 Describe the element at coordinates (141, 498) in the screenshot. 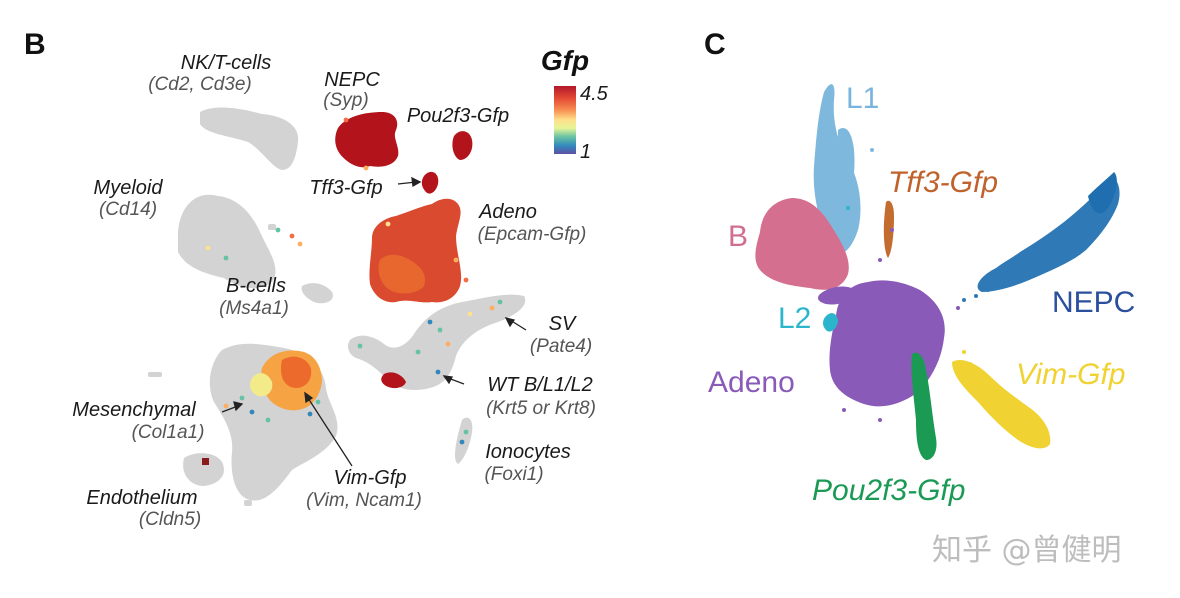

I see `label-endothelium: Endothelium` at that location.